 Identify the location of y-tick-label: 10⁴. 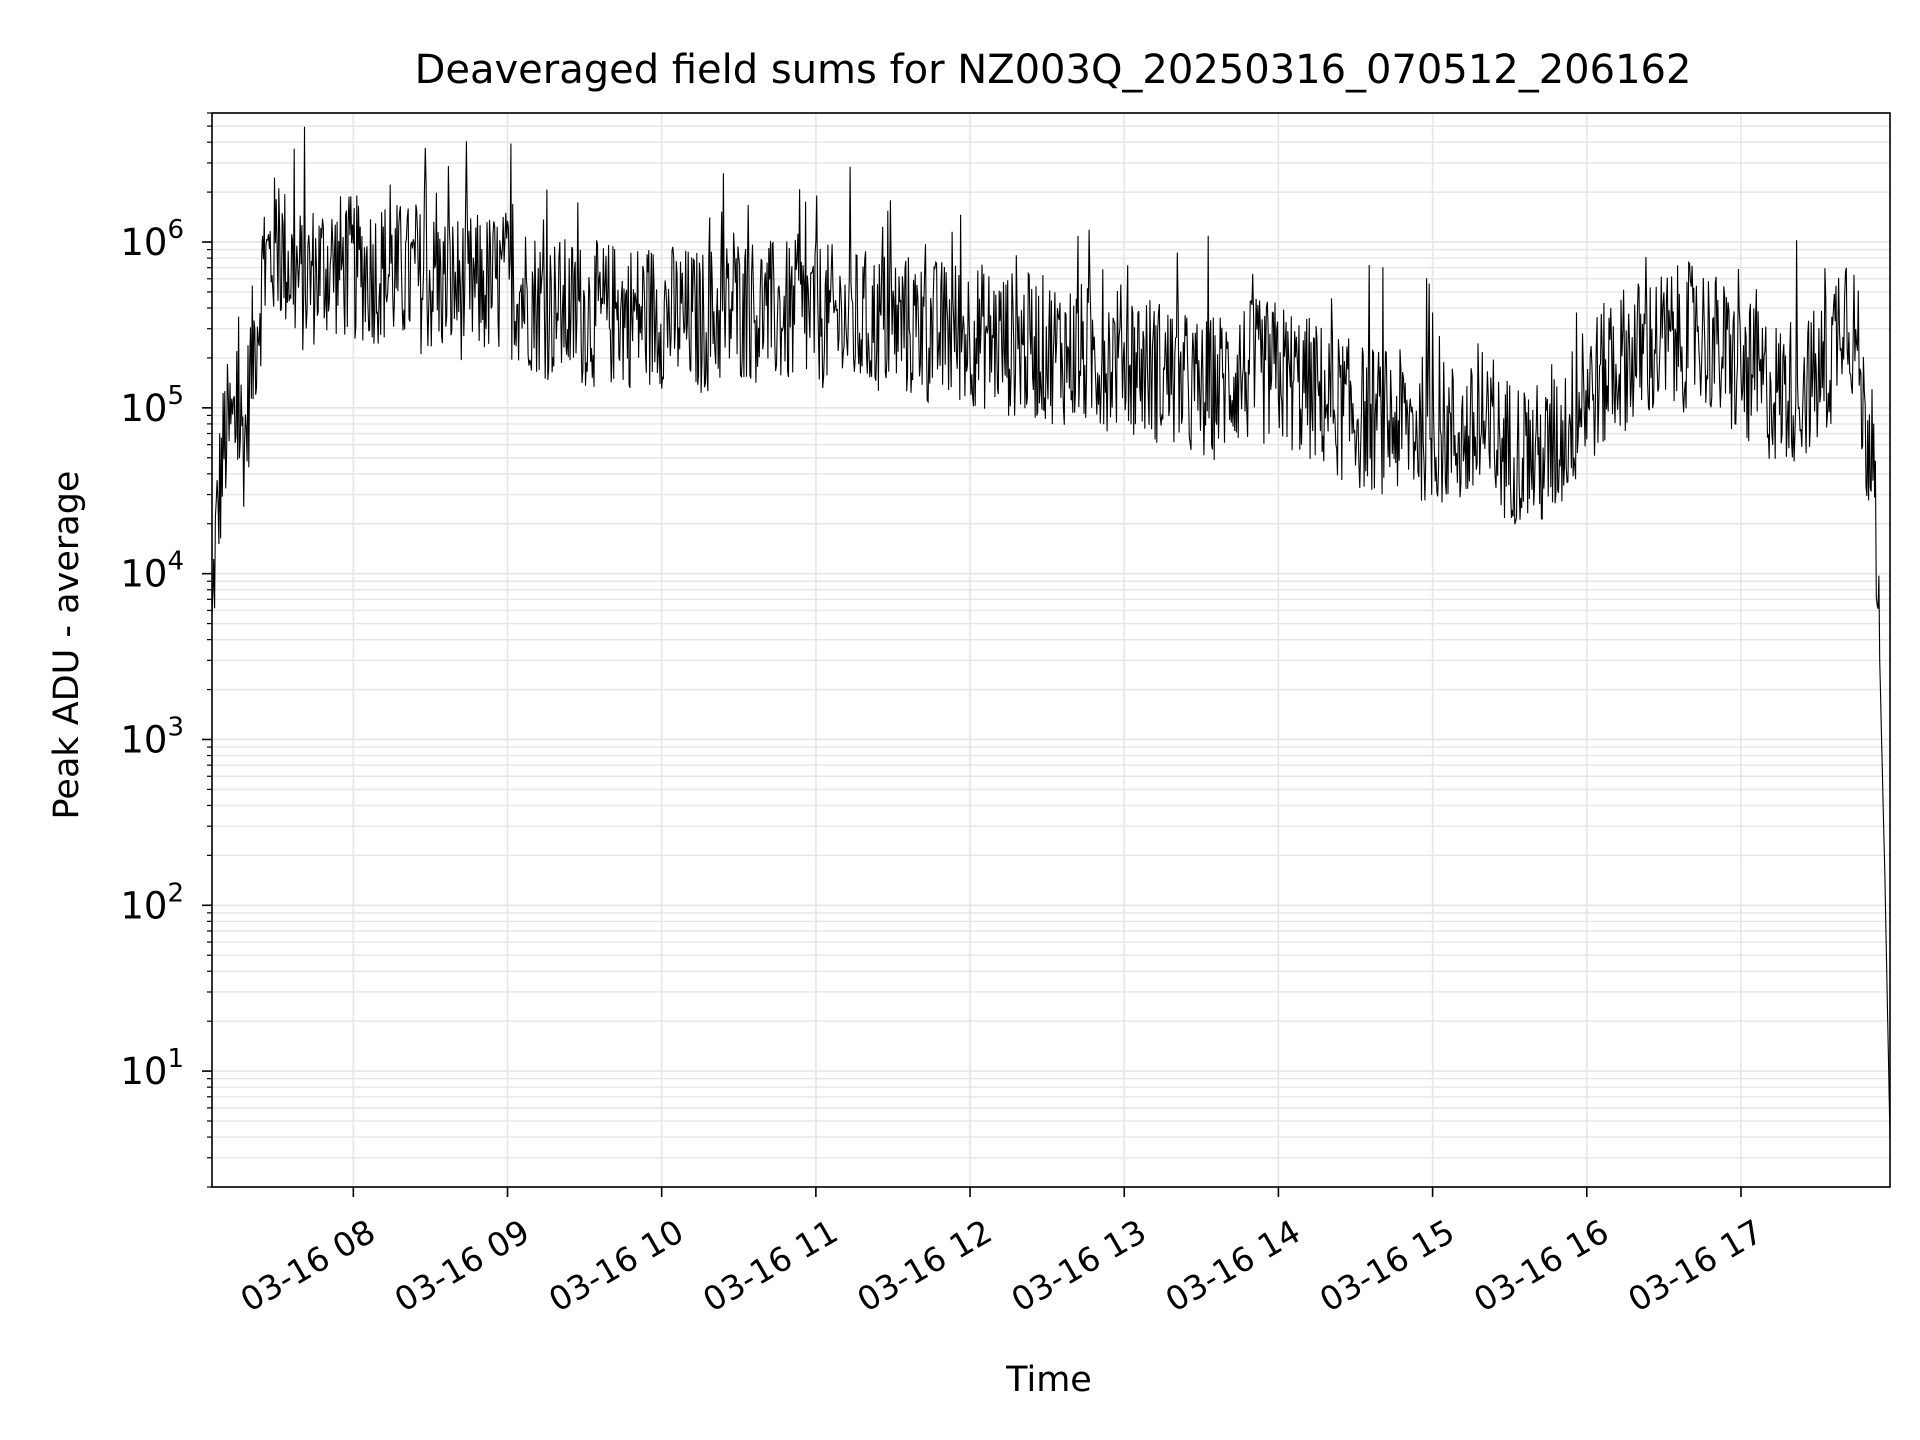
(152, 571).